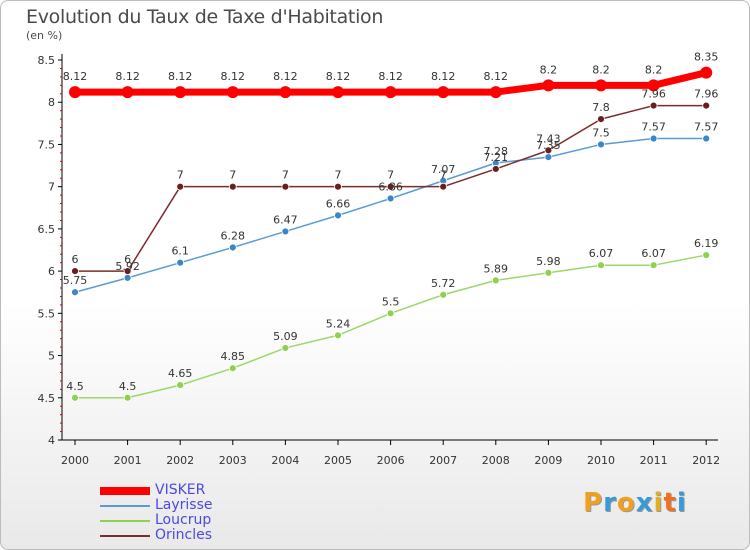  Describe the element at coordinates (601, 253) in the screenshot. I see `data-label-loucrup: 6.07` at that location.